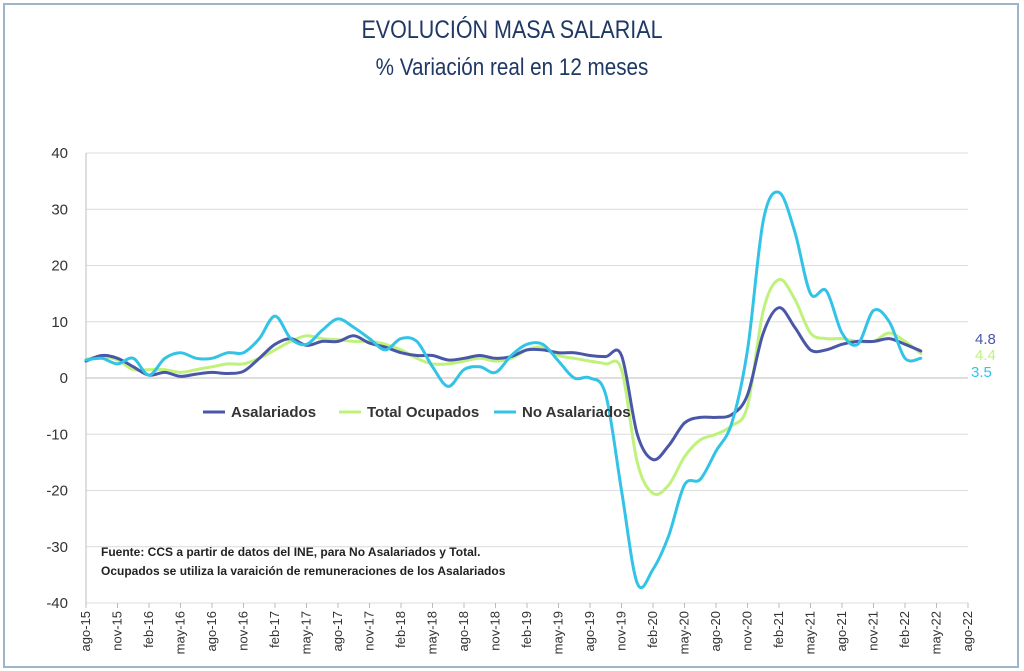  I want to click on x-tick-label: ago-21, so click(841, 631).